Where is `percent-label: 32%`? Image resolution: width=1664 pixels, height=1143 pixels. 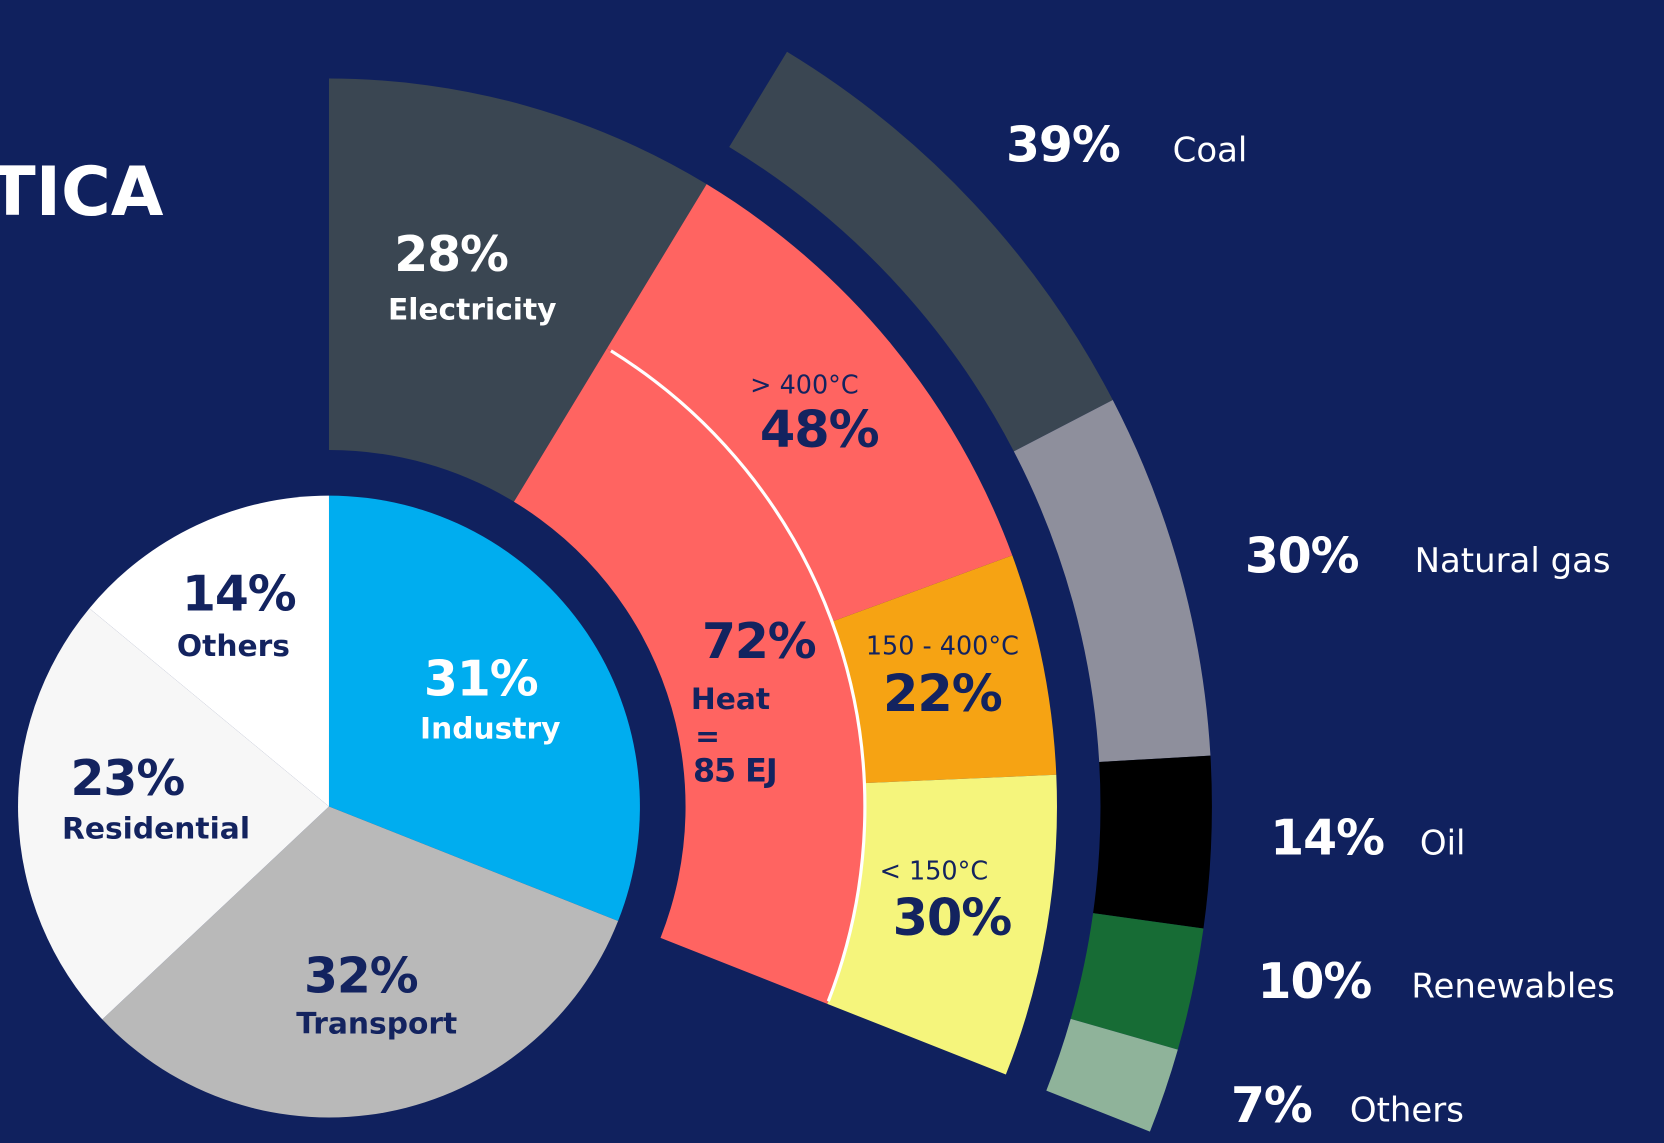 percent-label: 32% is located at coordinates (361, 976).